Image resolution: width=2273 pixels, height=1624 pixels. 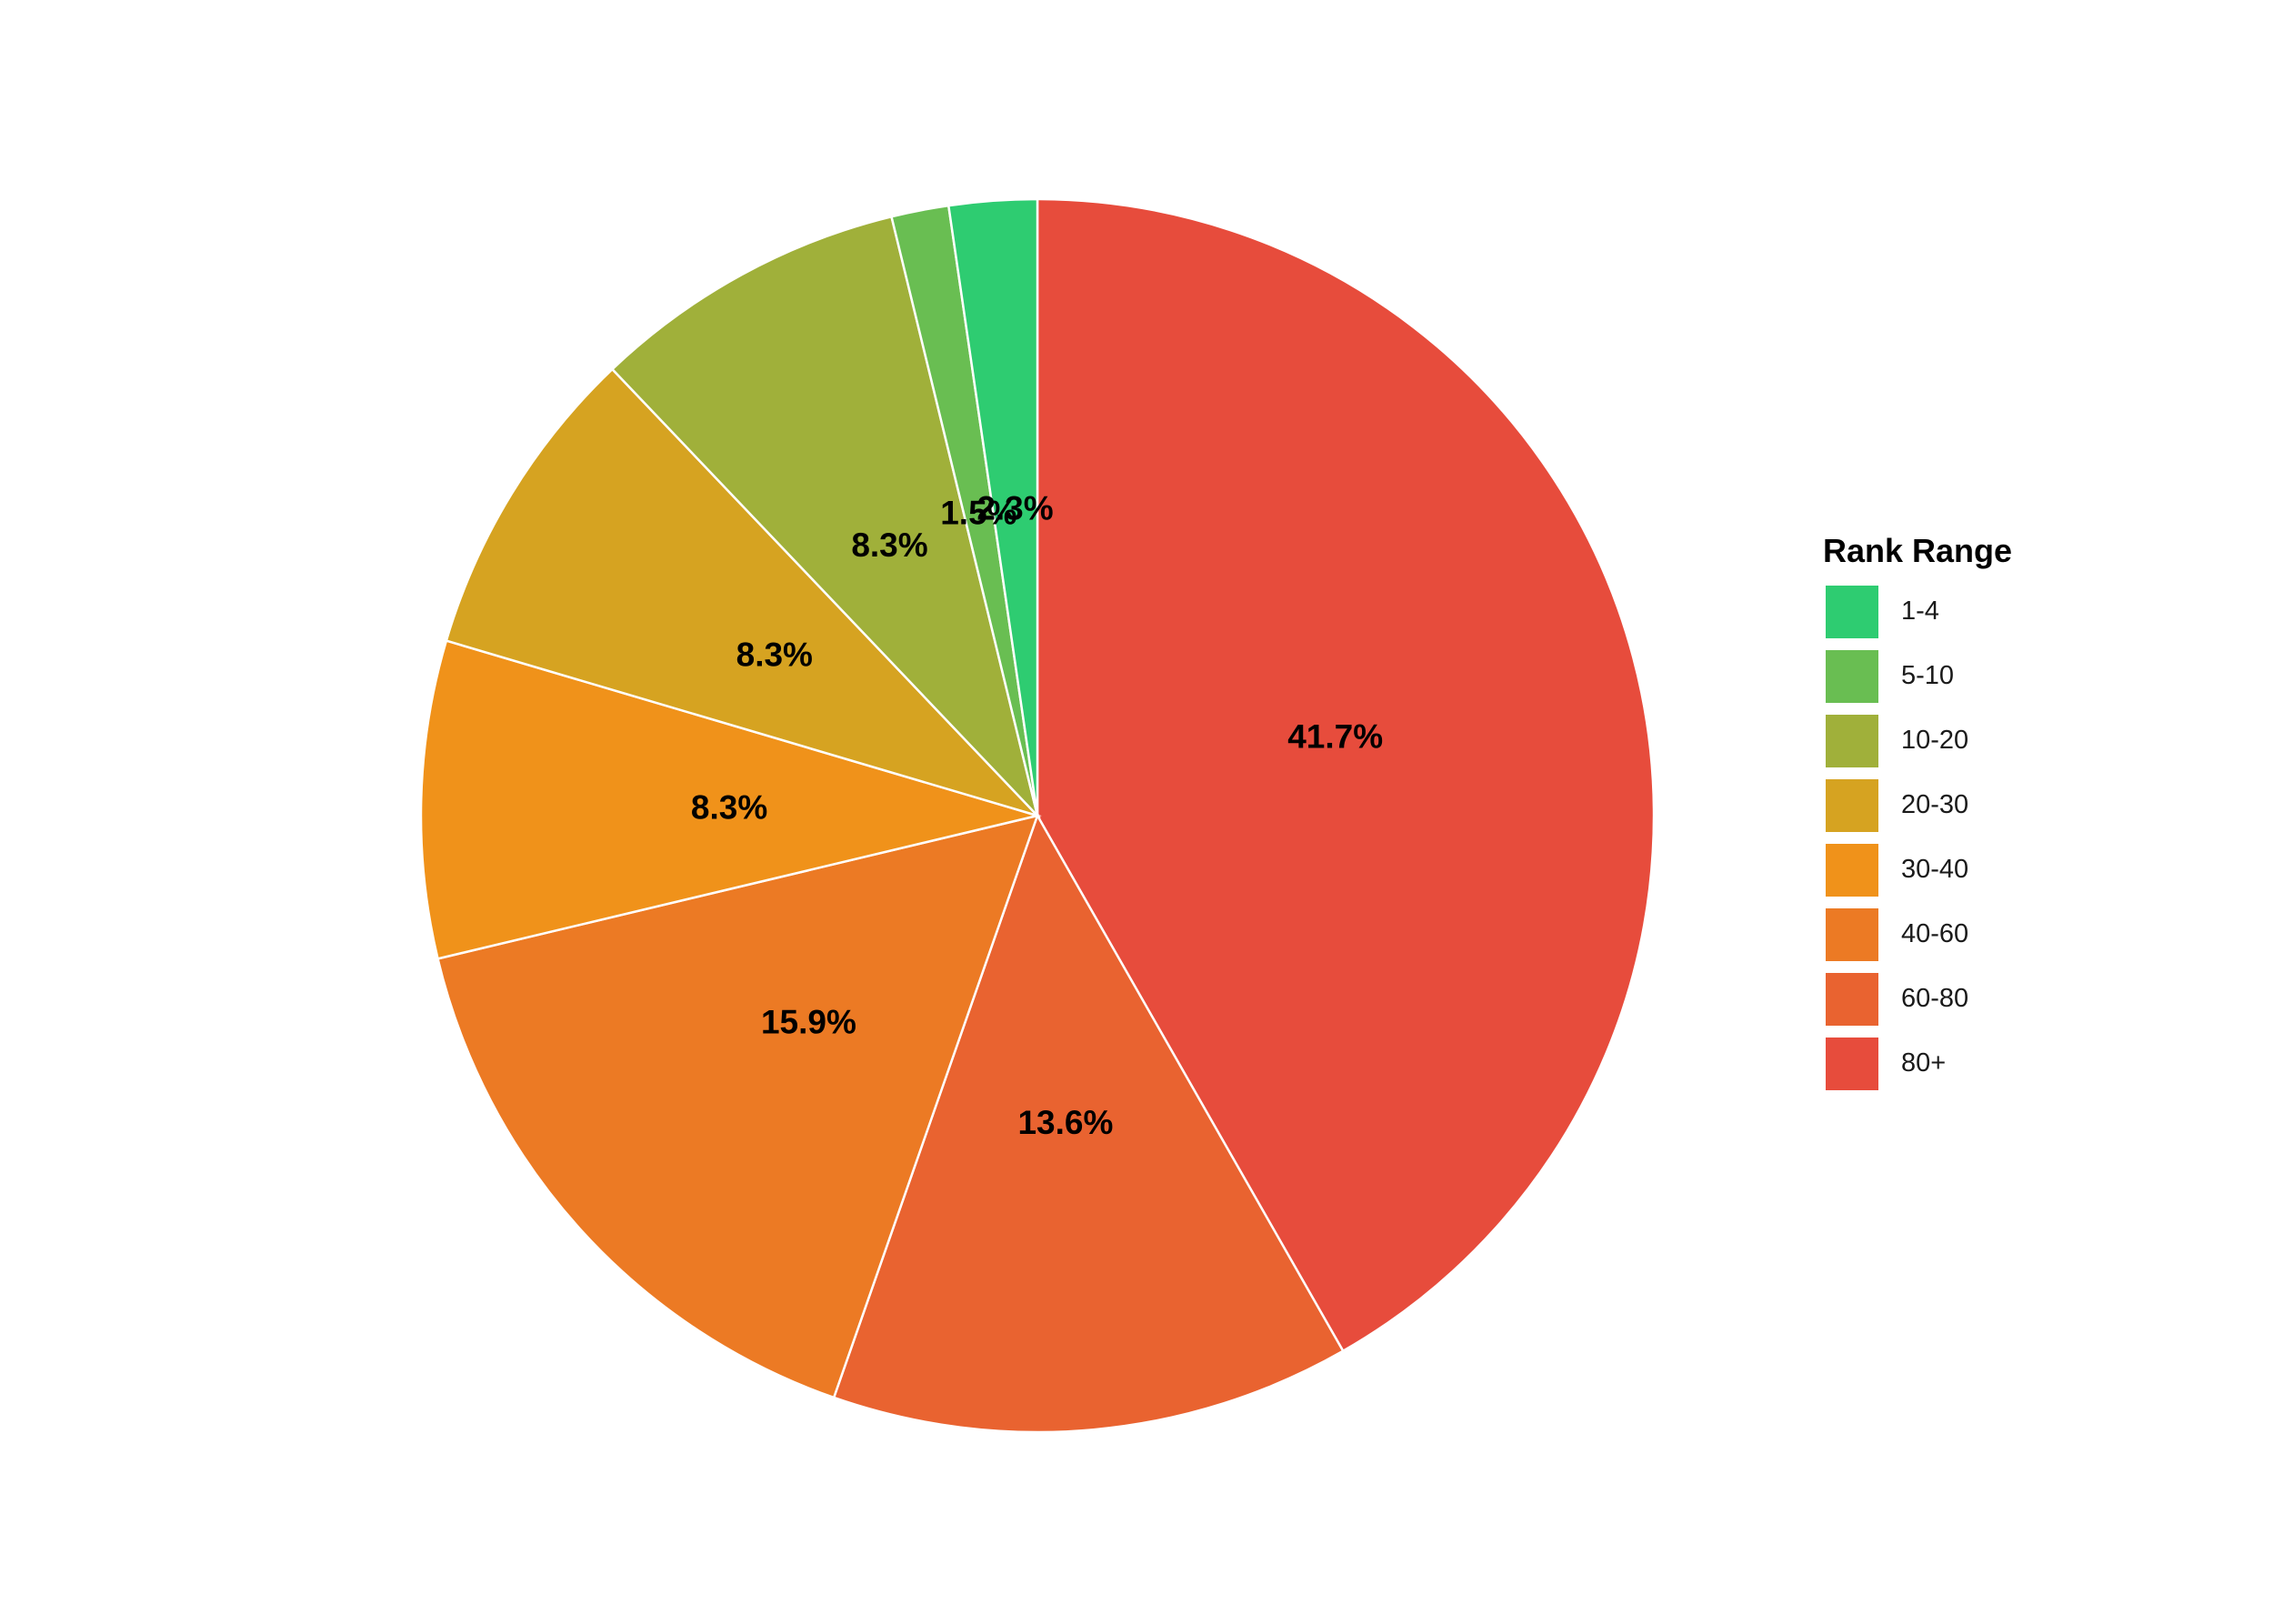 What do you see at coordinates (1935, 998) in the screenshot?
I see `legend-label: 60-80` at bounding box center [1935, 998].